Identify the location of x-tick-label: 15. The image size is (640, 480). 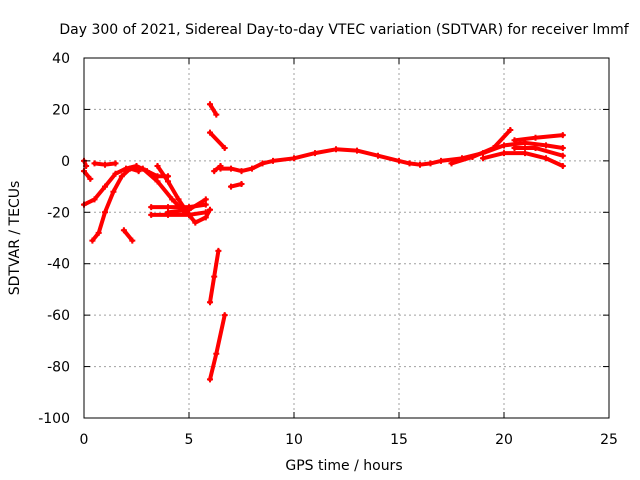
(399, 440).